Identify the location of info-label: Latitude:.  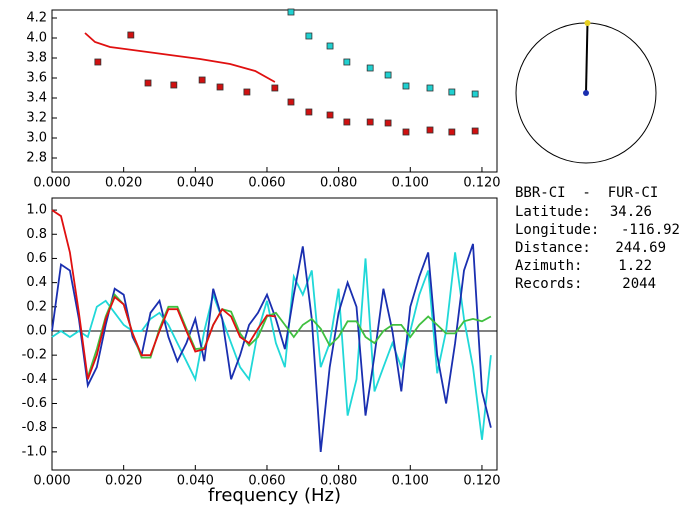
(553, 212).